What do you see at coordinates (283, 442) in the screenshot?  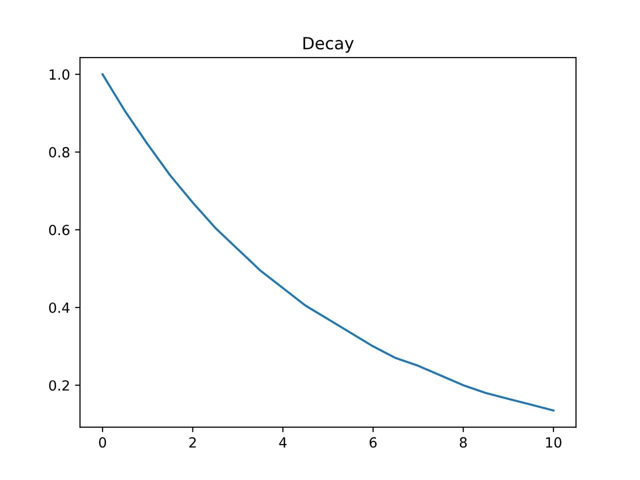 I see `x-tick-label: 4` at bounding box center [283, 442].